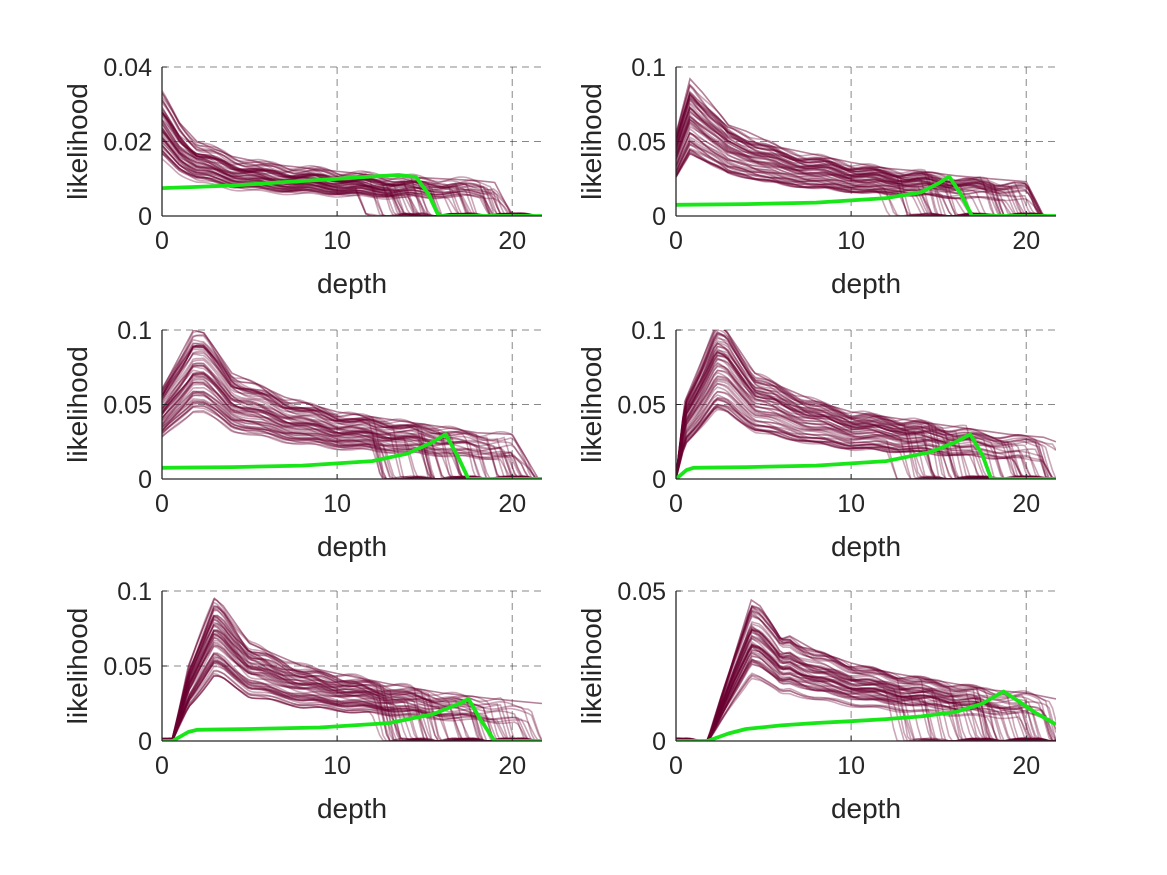 Image resolution: width=1167 pixels, height=875 pixels. Describe the element at coordinates (591, 404) in the screenshot. I see `y-axis-label: likelihood` at that location.